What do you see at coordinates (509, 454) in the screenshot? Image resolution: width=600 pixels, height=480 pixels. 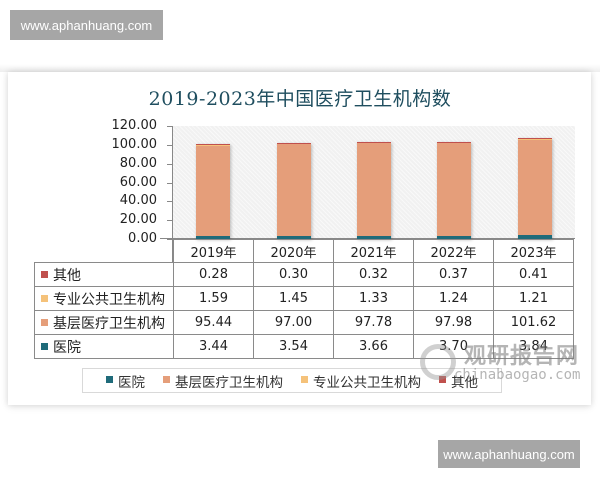 I see `watermark-badge-bottom: www.aphanhuang.com` at bounding box center [509, 454].